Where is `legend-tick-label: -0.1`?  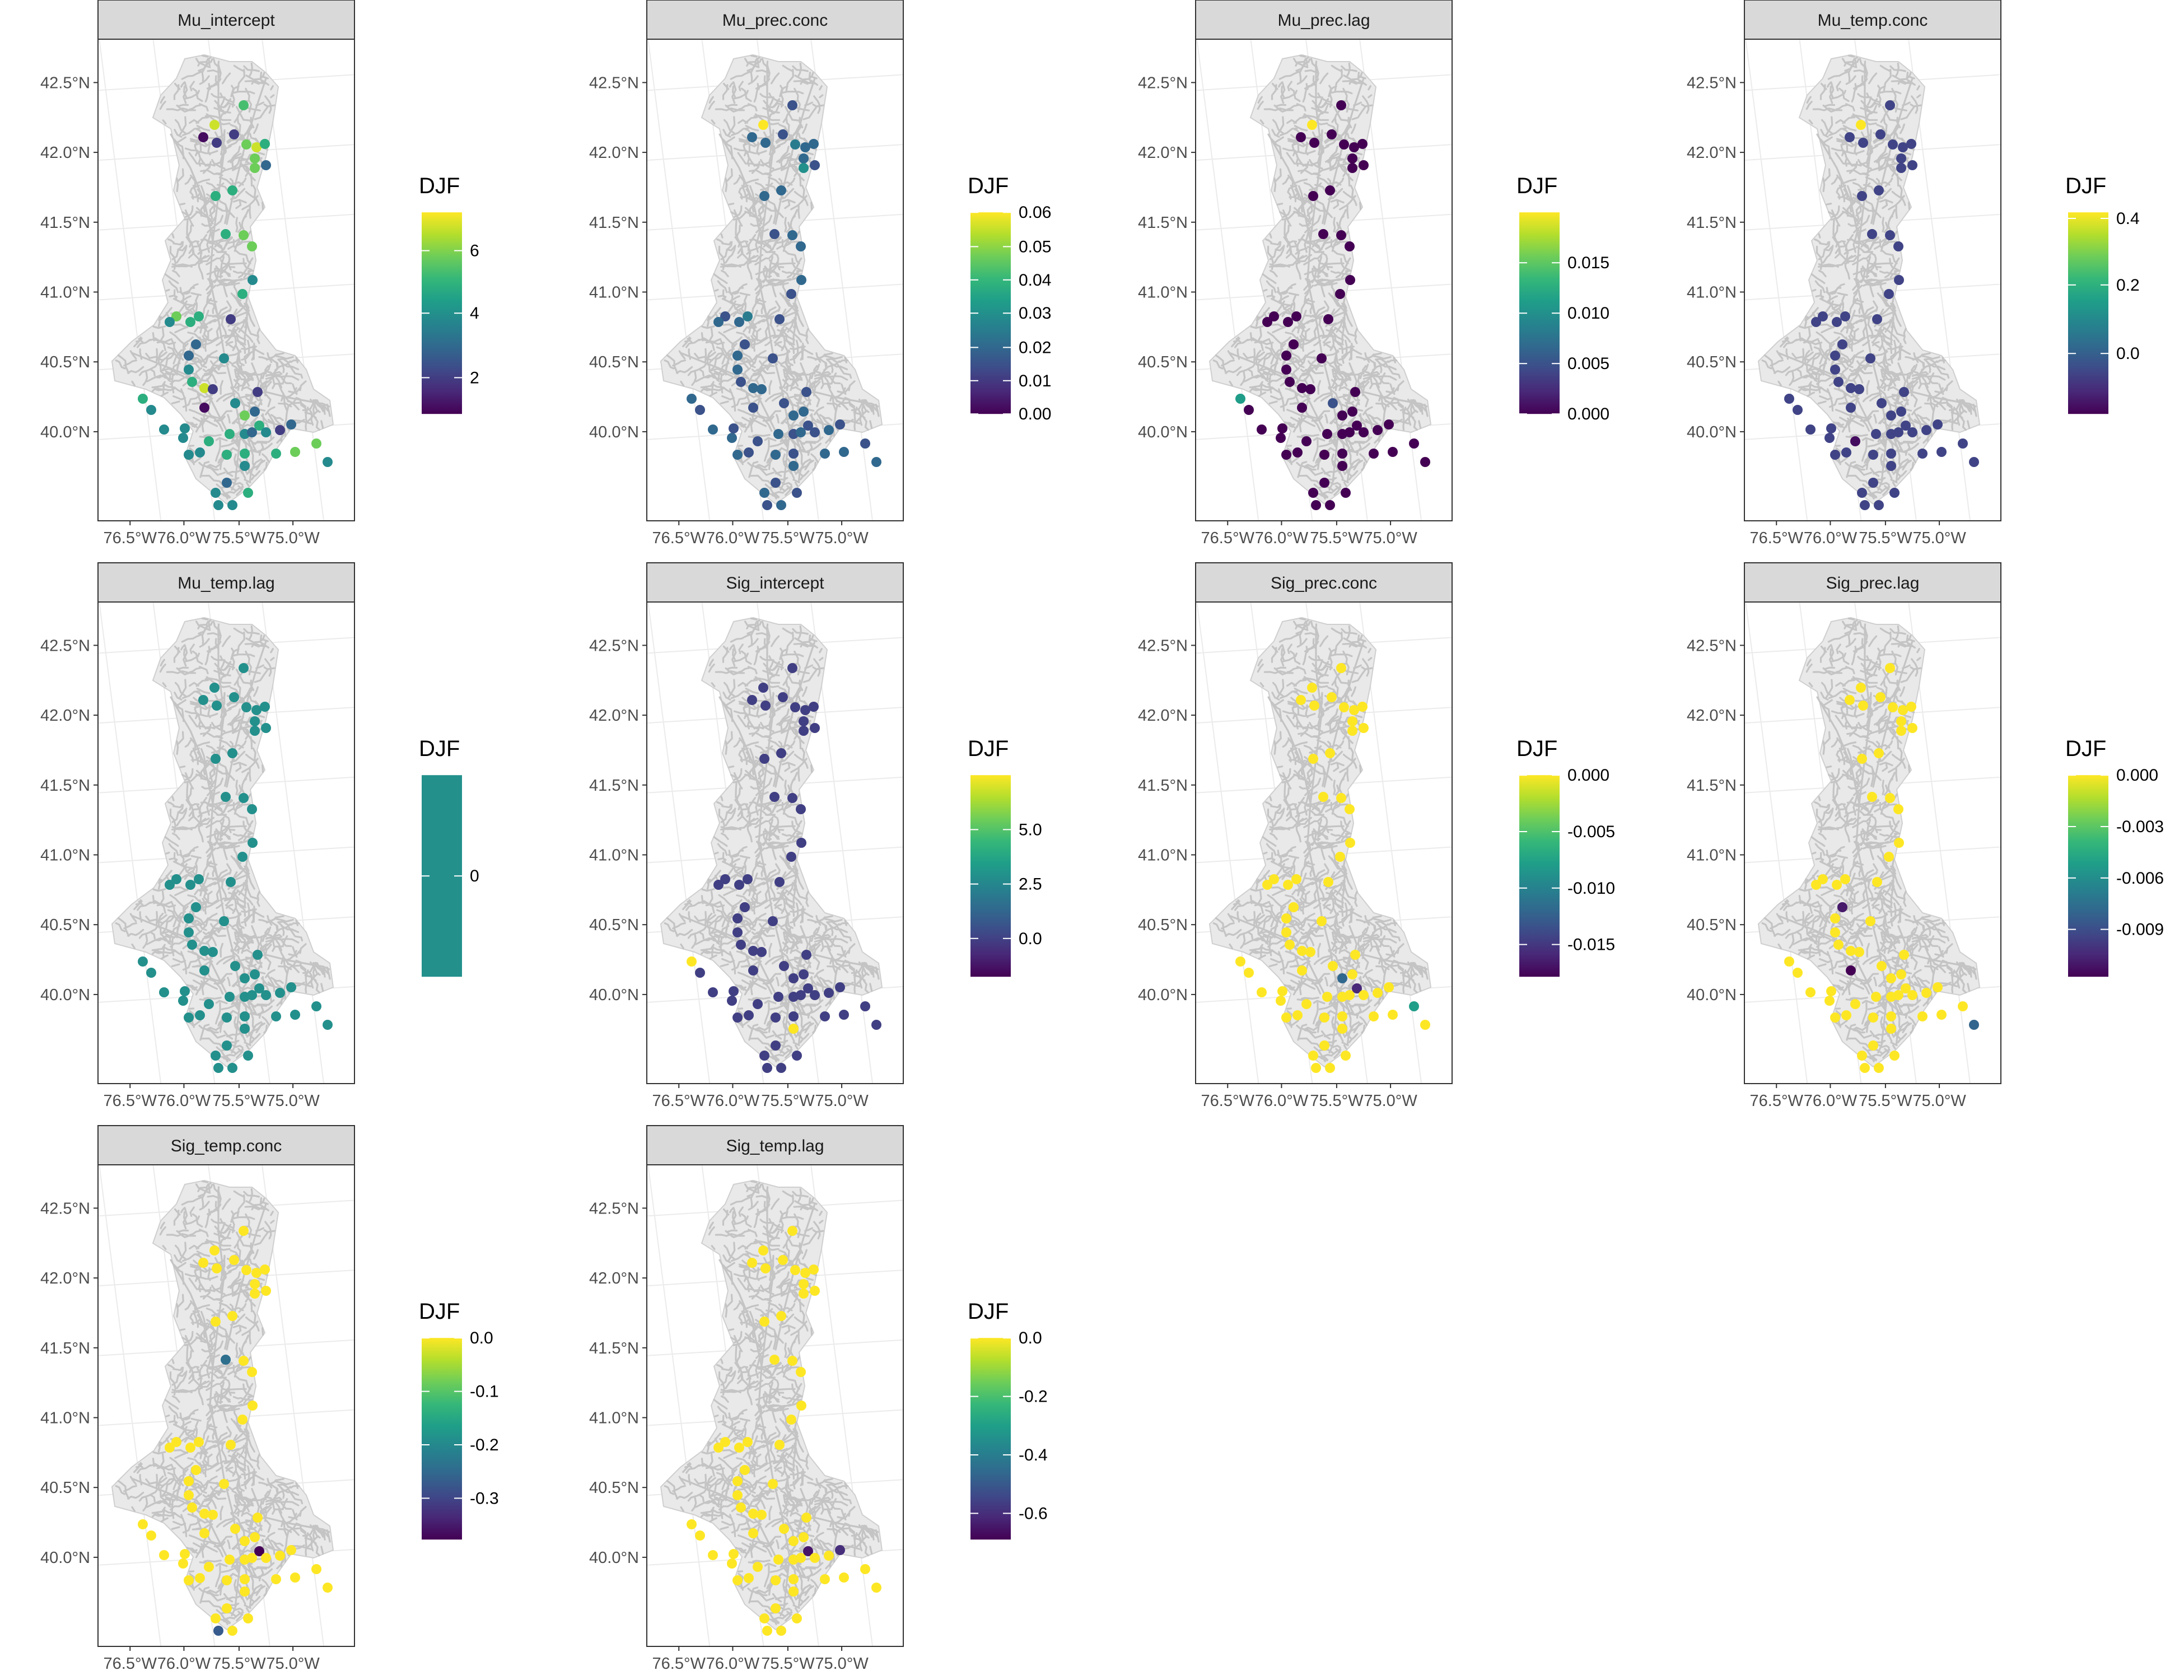 legend-tick-label: -0.1 is located at coordinates (485, 1392).